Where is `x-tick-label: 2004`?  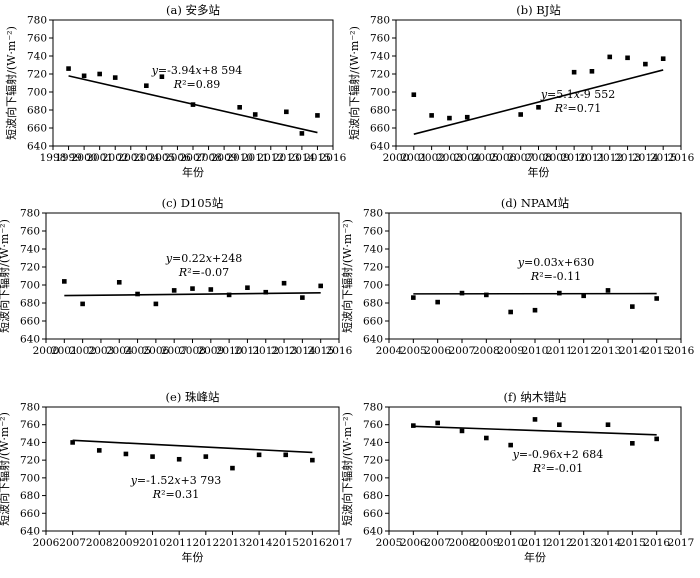 x-tick-label: 2004 is located at coordinates (389, 351).